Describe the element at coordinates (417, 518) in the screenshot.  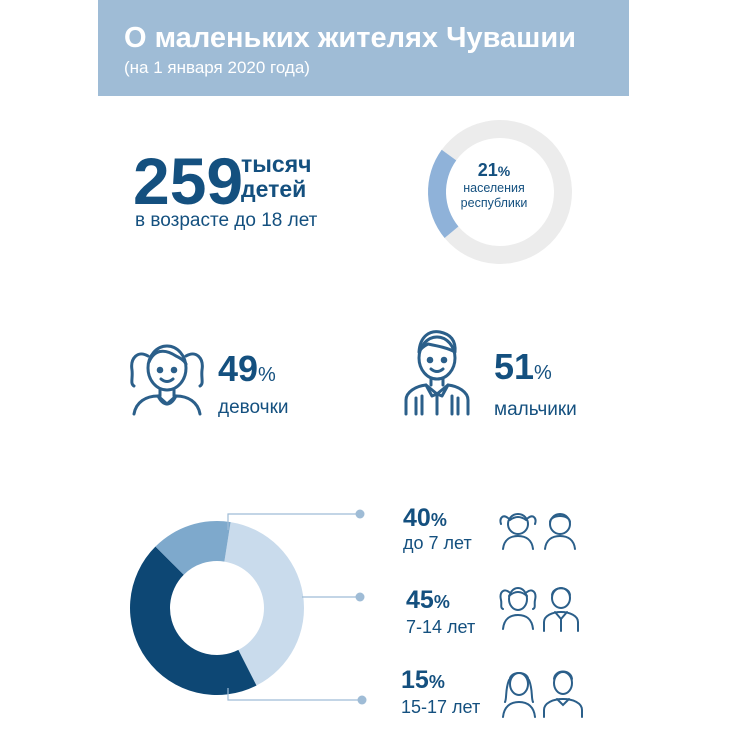
I see `age-group-1-value: 40` at that location.